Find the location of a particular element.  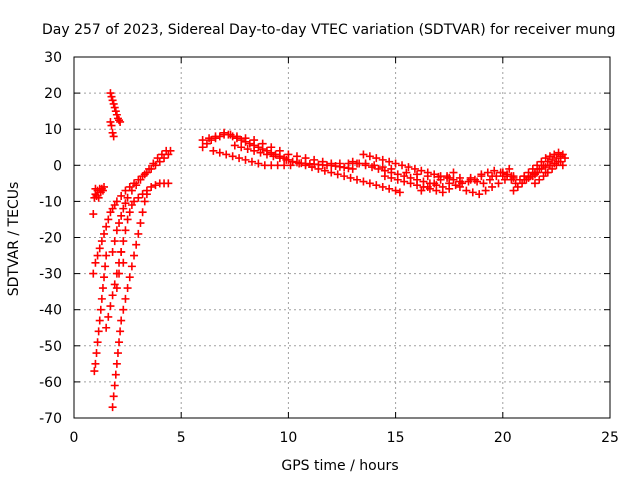

y-tick-label: 20 is located at coordinates (53, 94).